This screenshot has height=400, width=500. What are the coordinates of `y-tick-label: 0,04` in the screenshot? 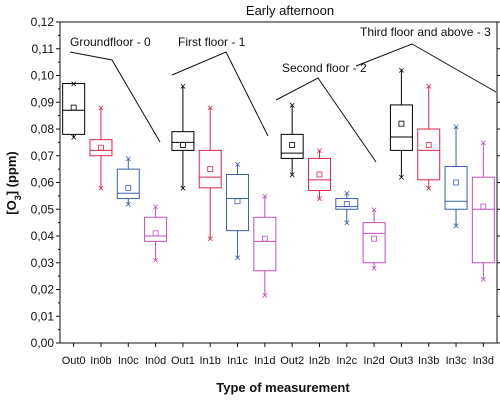 It's located at (43, 236).